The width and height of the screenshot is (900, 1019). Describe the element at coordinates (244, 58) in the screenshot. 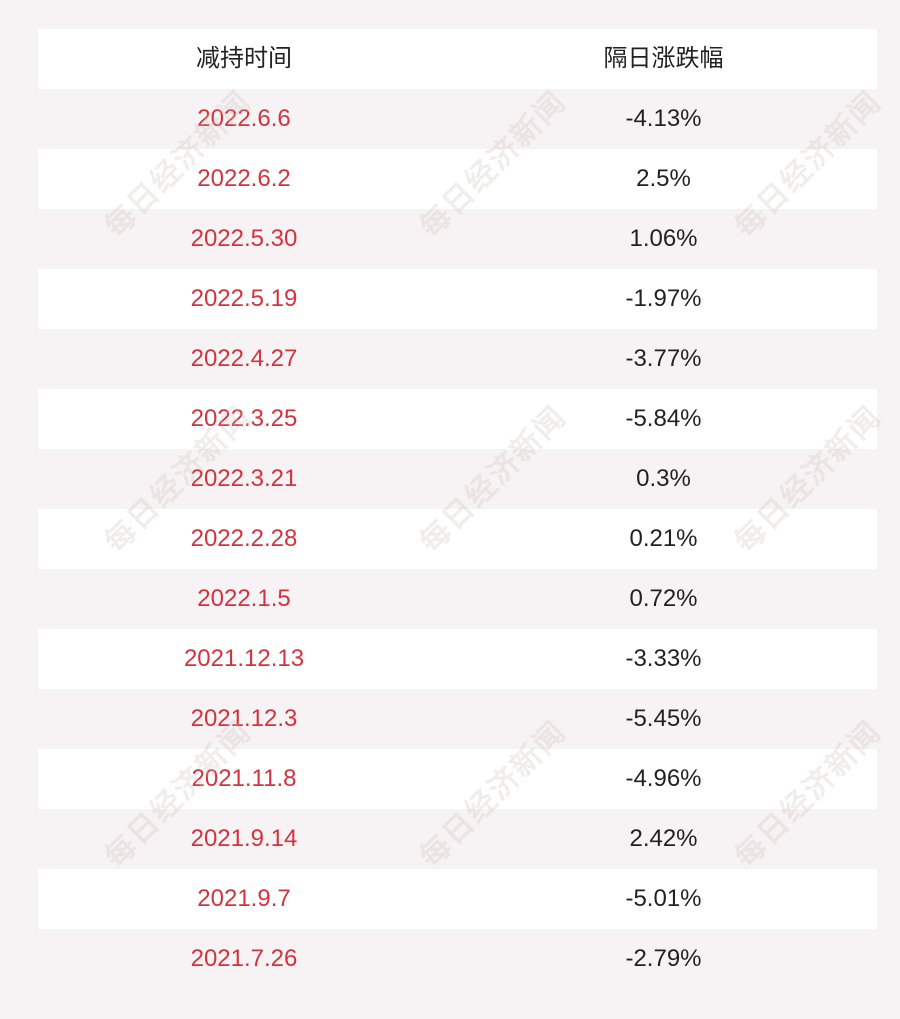

I see `header-date: 减持时间` at that location.